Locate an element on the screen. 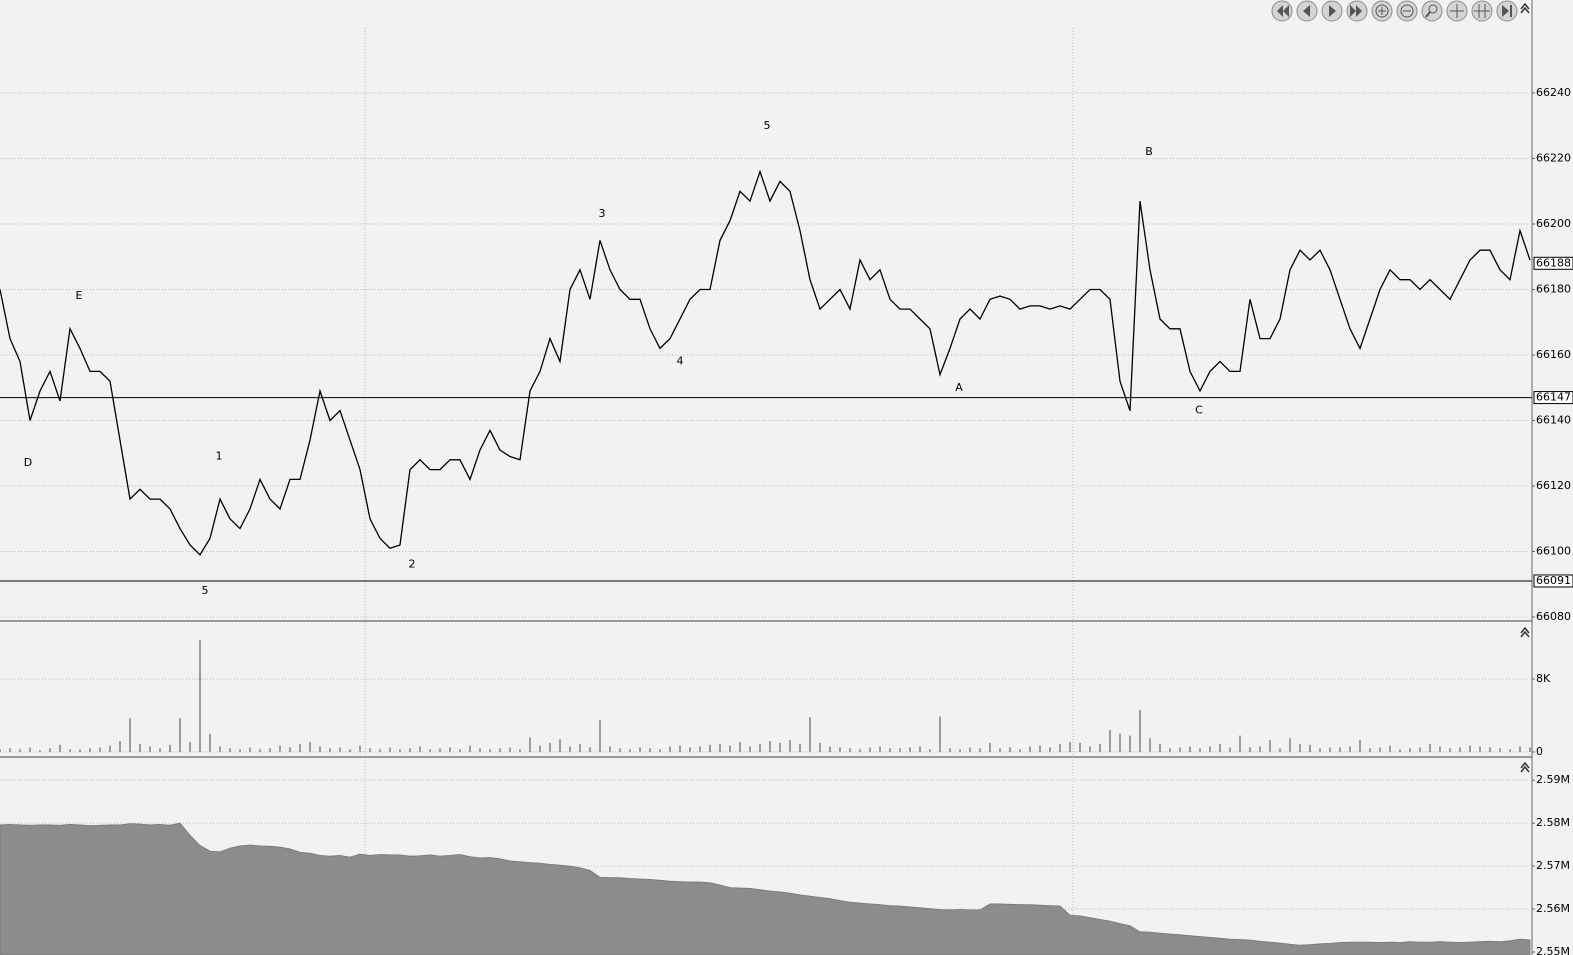 The width and height of the screenshot is (1573, 955). price-label: 66091 is located at coordinates (1553, 580).